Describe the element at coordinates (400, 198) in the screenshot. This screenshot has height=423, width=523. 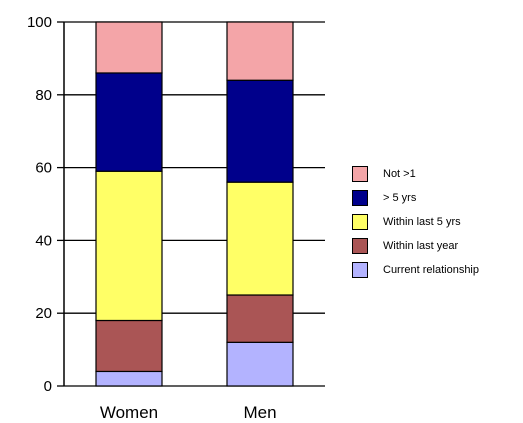
I see `legend-label: > 5 yrs` at that location.